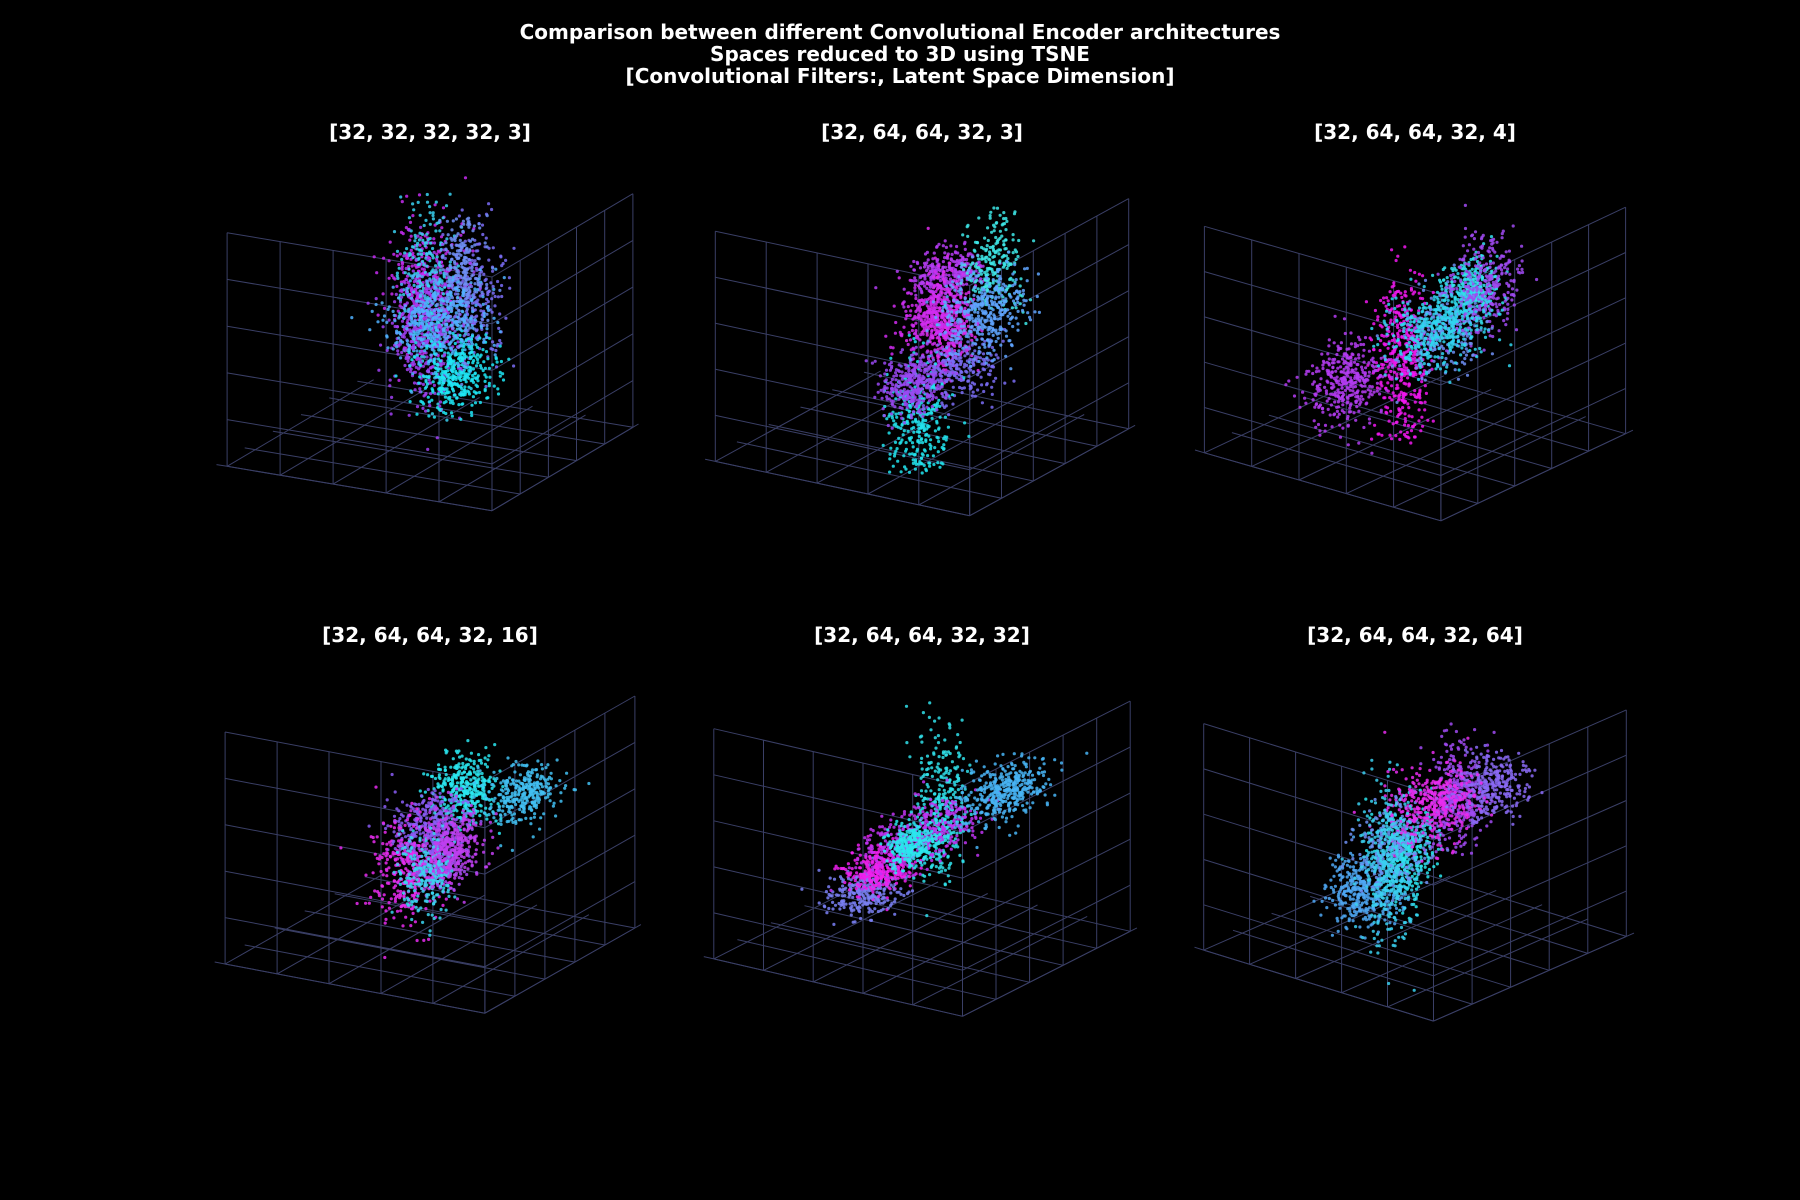 The height and width of the screenshot is (1200, 1800). What do you see at coordinates (1411, 329) in the screenshot?
I see `scatter-points` at bounding box center [1411, 329].